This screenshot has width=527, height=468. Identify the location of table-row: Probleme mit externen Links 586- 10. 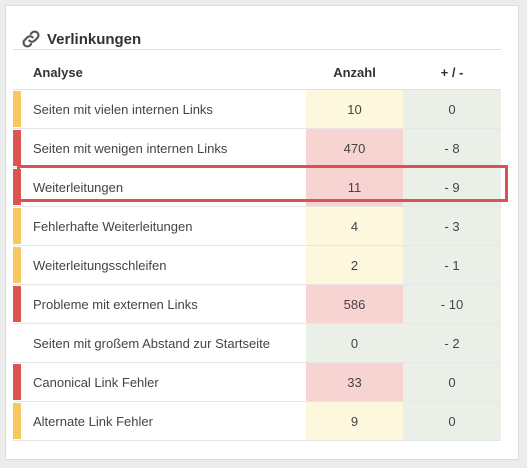
(257, 304).